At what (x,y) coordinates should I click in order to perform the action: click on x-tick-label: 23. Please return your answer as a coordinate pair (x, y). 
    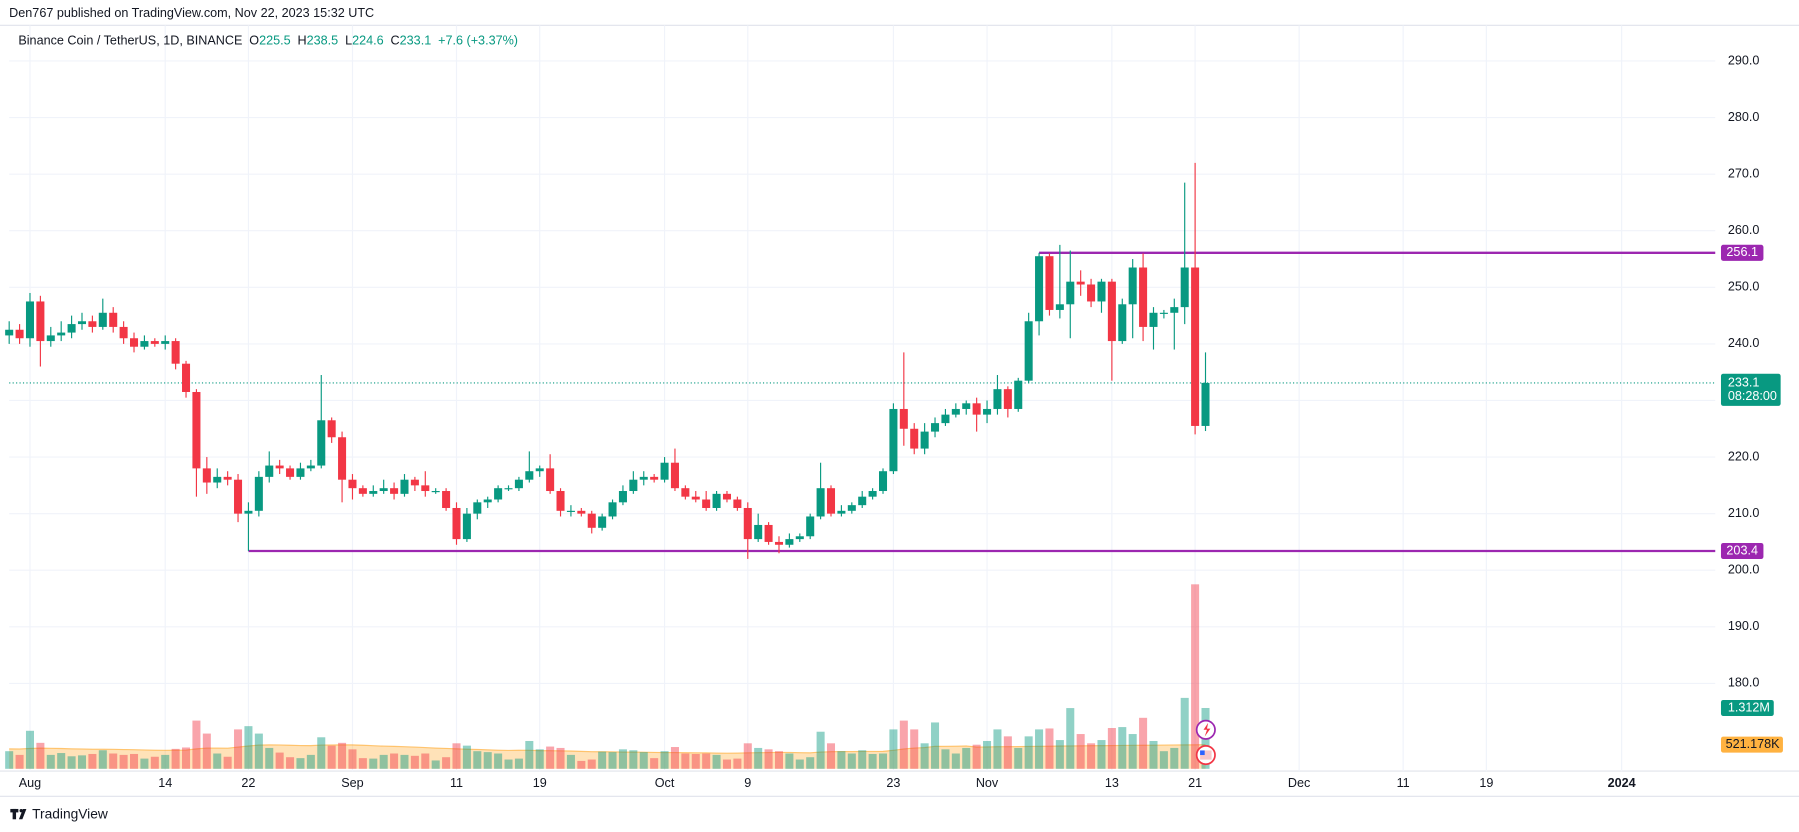
    Looking at the image, I should click on (893, 783).